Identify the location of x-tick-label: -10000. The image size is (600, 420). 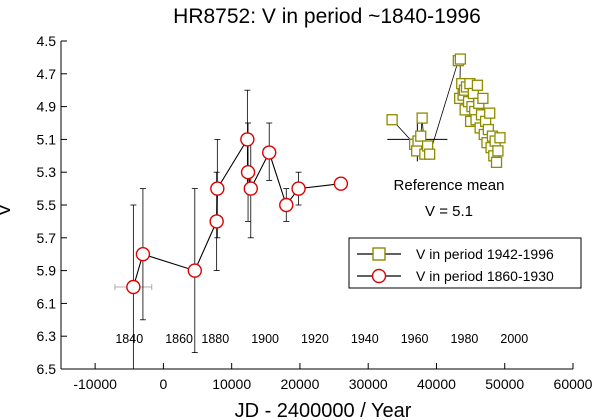
(95, 384).